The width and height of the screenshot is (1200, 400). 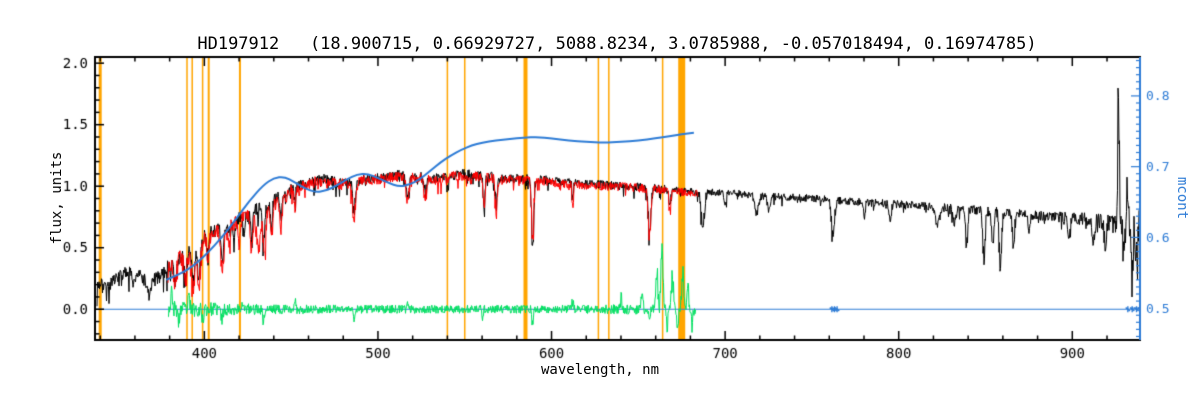 I want to click on x-axis-label: wavelength, nm, so click(x=600, y=370).